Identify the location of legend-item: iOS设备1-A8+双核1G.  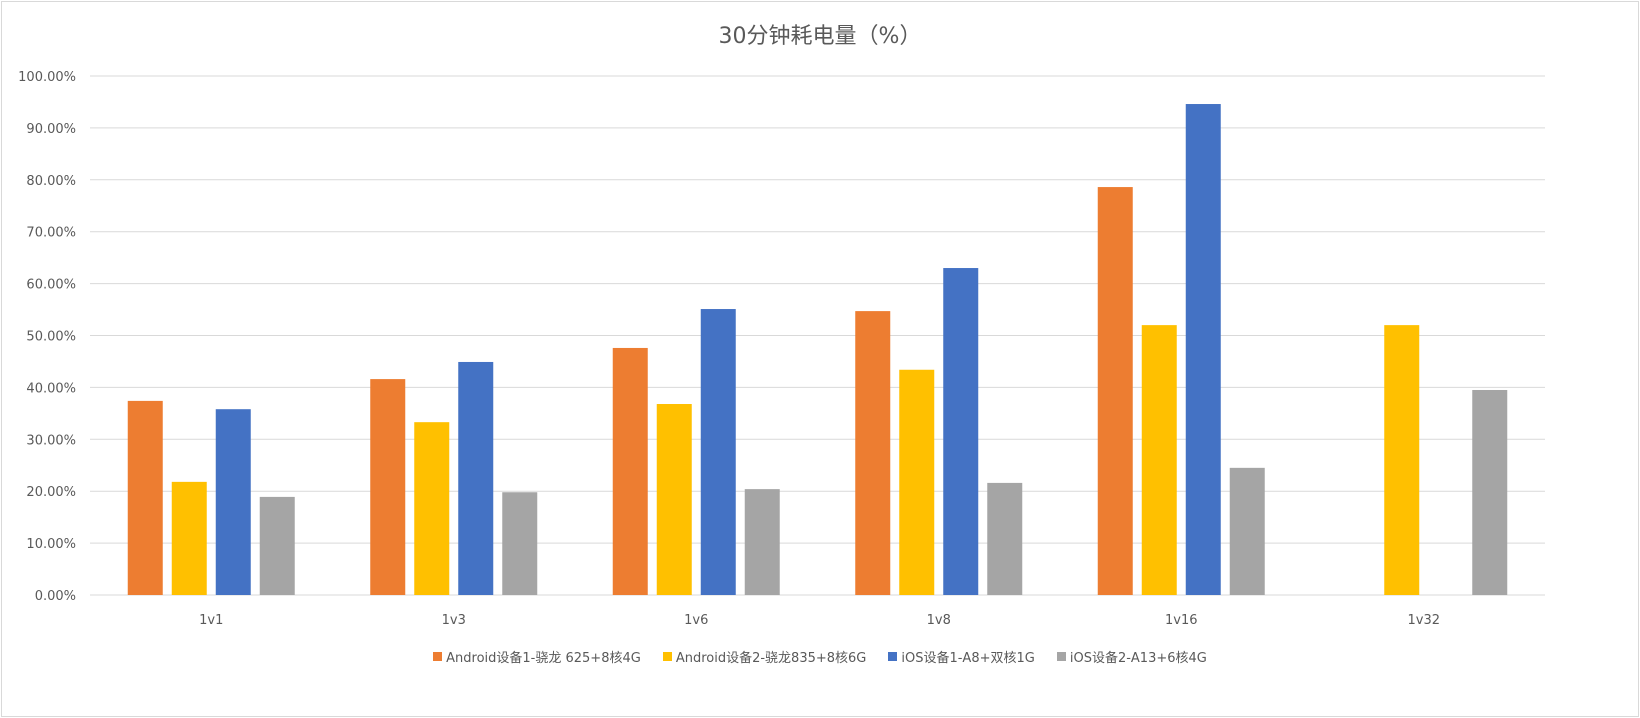
(961, 656).